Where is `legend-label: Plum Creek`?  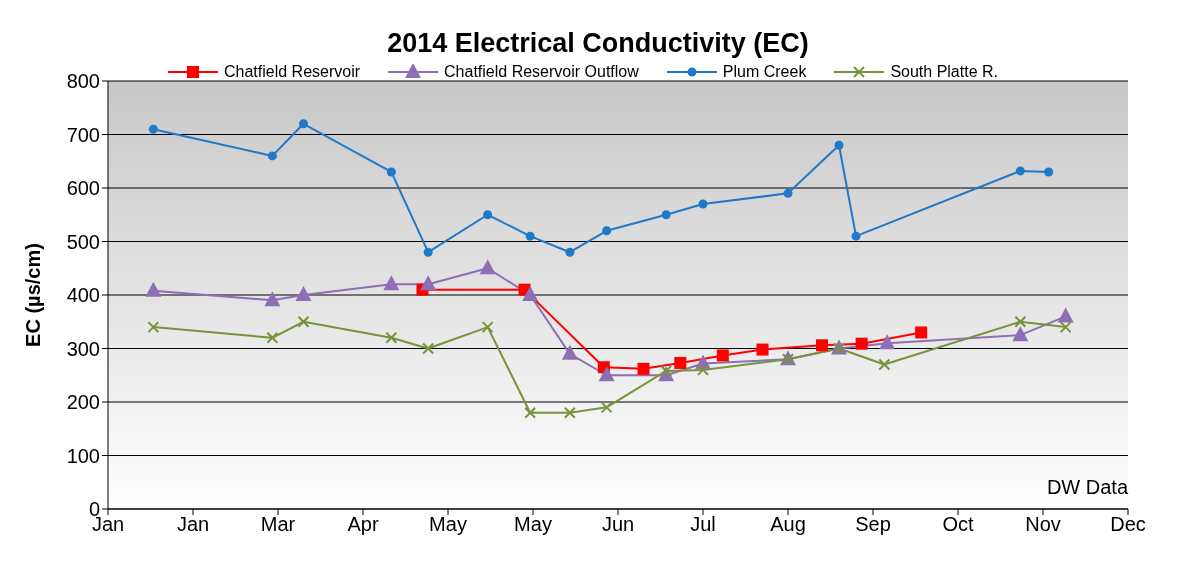
legend-label: Plum Creek is located at coordinates (764, 72).